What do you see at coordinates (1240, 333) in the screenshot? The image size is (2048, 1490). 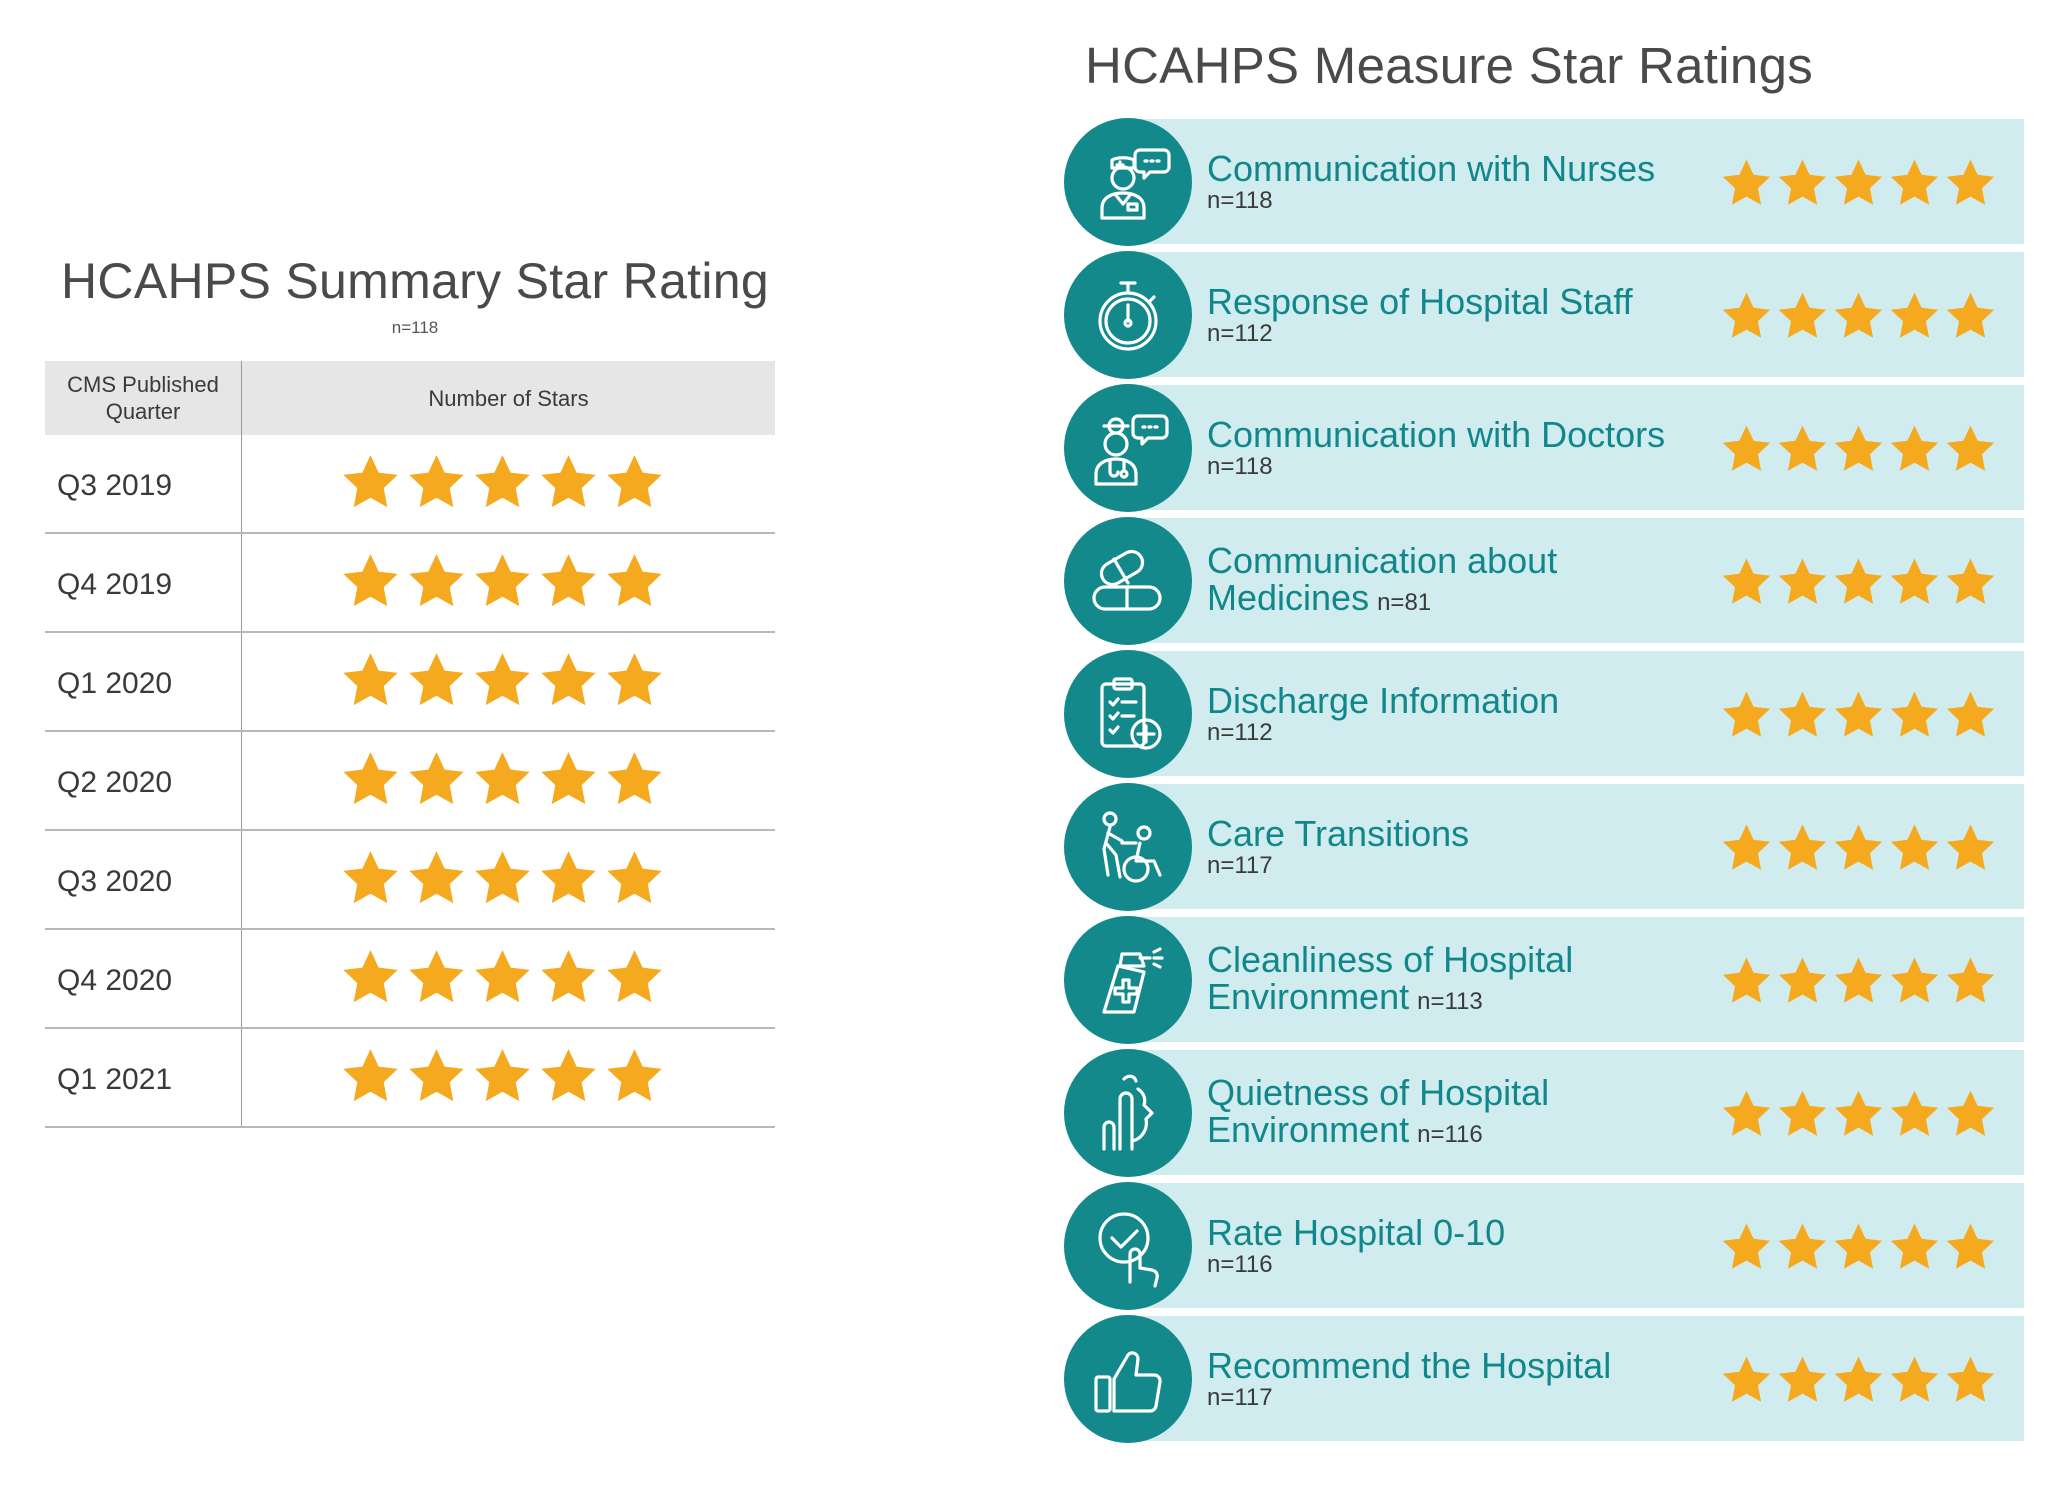 I see `measure-sample-size: n=112` at bounding box center [1240, 333].